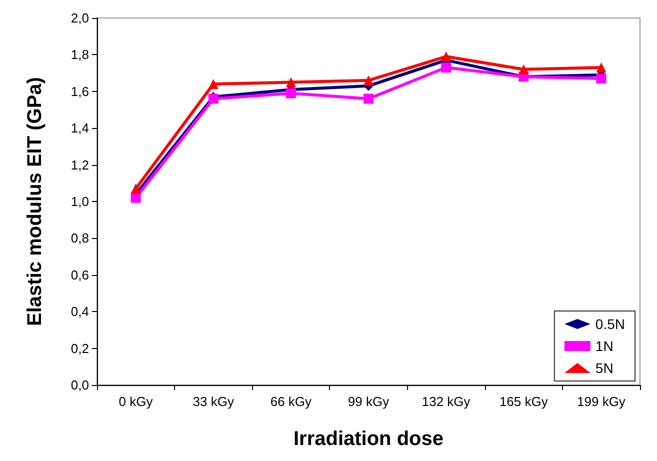 This screenshot has height=461, width=657. I want to click on y-tick-label: 1,8, so click(79, 54).